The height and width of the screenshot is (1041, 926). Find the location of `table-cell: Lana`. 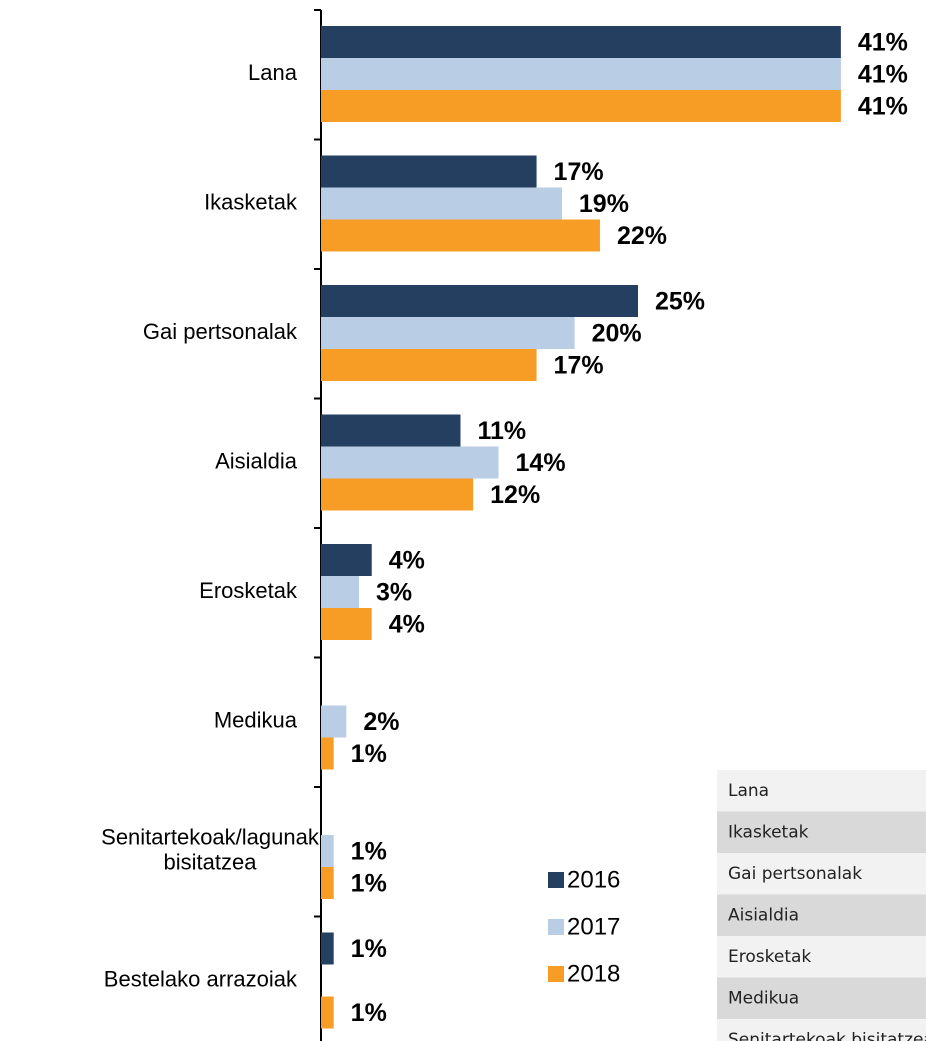

table-cell: Lana is located at coordinates (748, 791).